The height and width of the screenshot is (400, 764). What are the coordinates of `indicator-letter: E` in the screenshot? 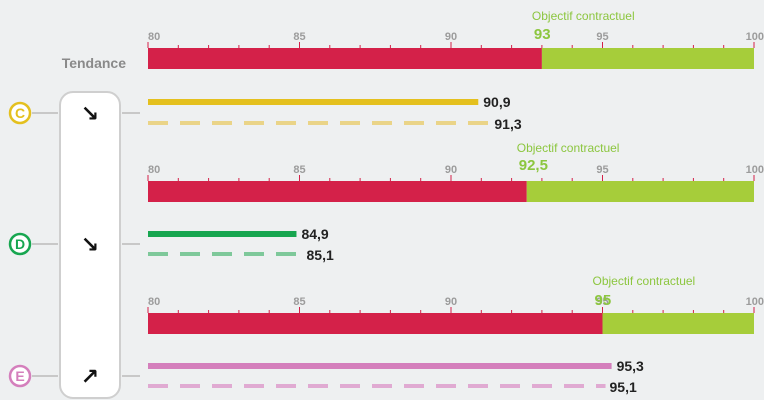 It's located at (19, 376).